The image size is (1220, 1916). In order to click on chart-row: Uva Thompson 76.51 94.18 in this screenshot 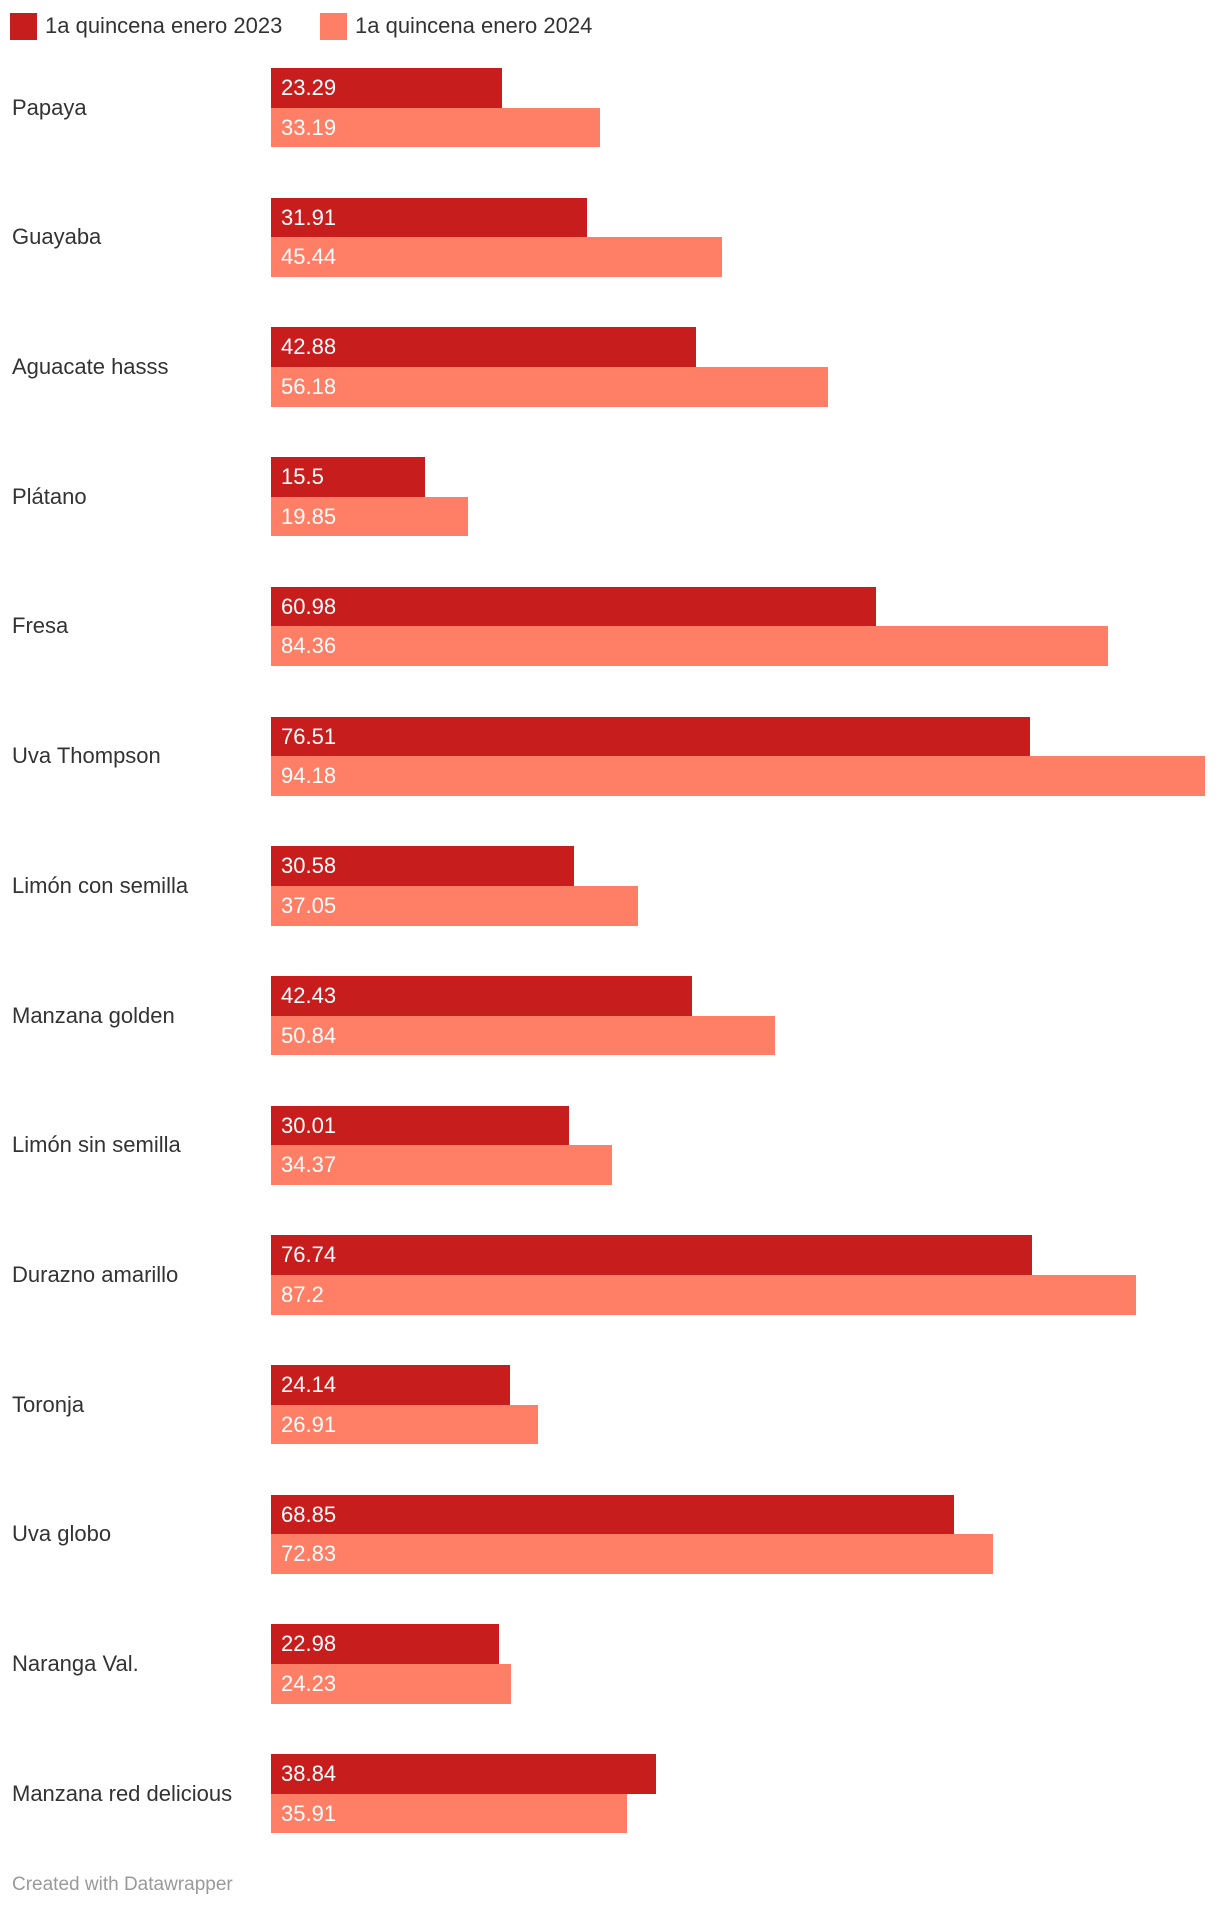, I will do `click(610, 756)`.